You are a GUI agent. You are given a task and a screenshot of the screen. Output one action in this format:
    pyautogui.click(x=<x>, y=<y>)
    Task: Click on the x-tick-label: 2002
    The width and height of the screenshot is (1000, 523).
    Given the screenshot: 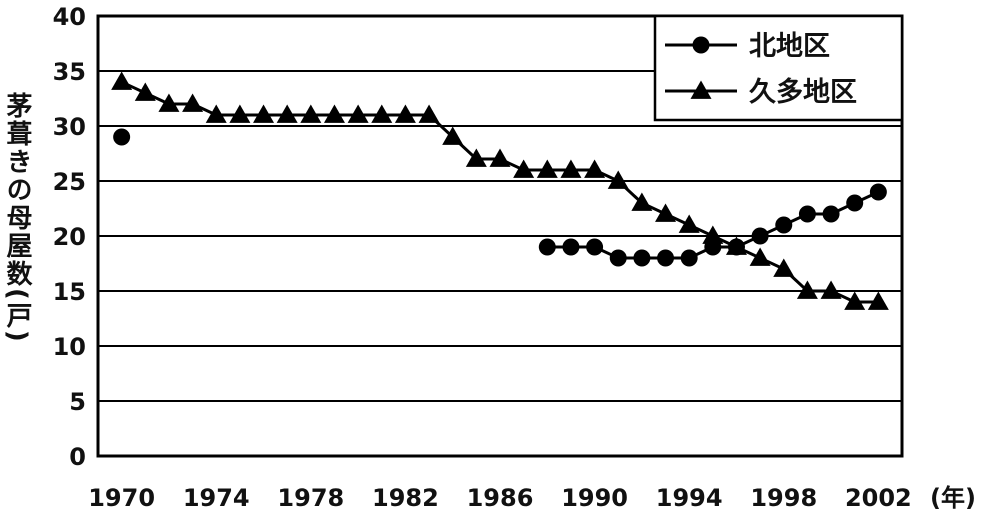 What is the action you would take?
    pyautogui.click(x=878, y=498)
    